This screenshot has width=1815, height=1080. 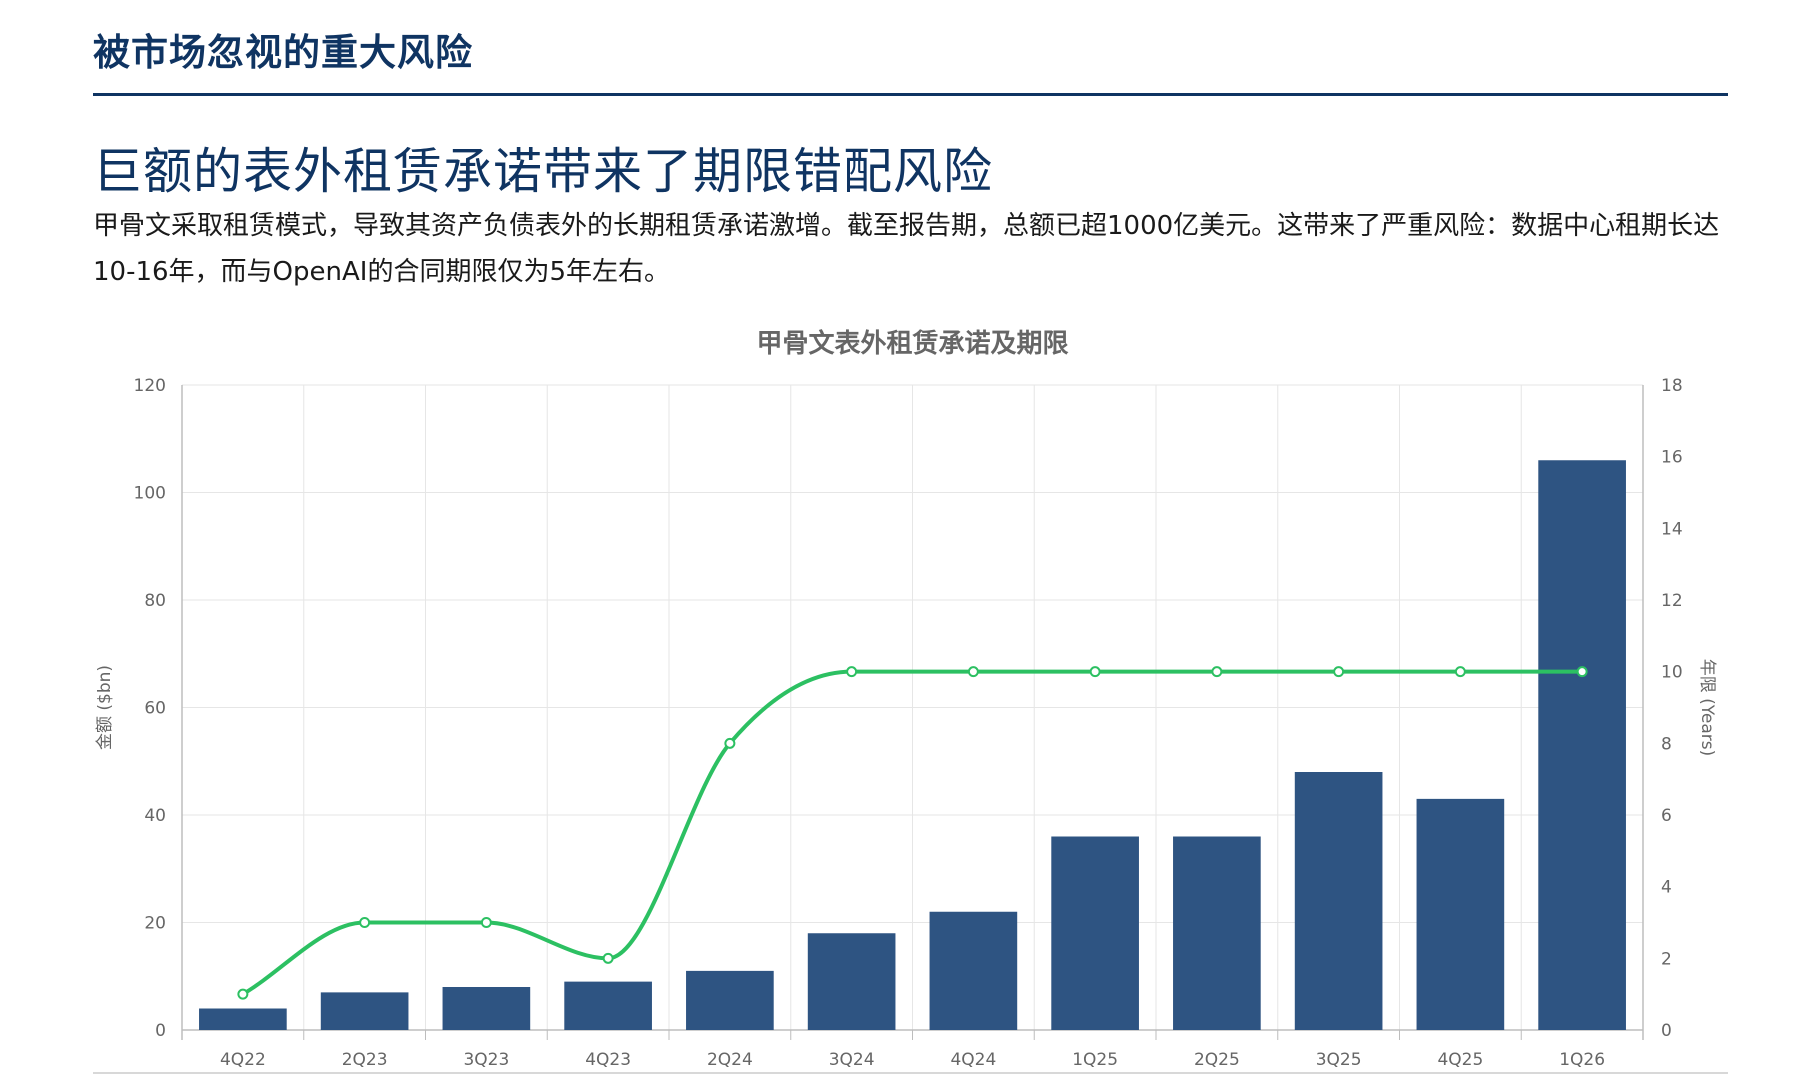 I want to click on y-left-axis-title: 金额 ($bn), so click(x=105, y=707).